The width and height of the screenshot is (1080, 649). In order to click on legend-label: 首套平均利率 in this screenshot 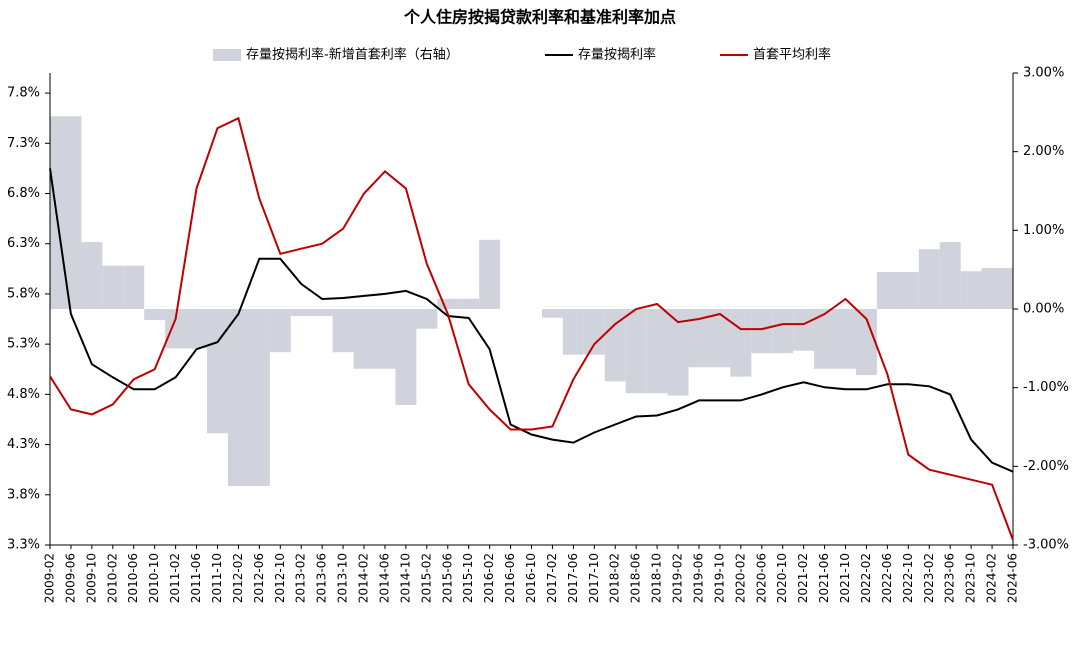, I will do `click(792, 55)`.